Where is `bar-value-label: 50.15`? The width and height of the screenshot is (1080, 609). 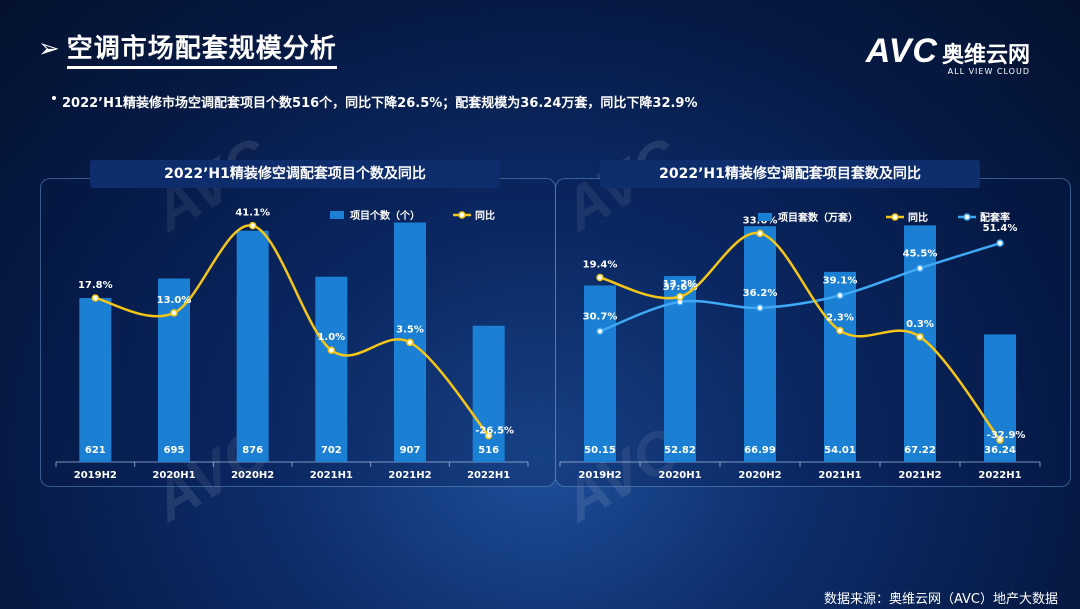
bar-value-label: 50.15 is located at coordinates (600, 450).